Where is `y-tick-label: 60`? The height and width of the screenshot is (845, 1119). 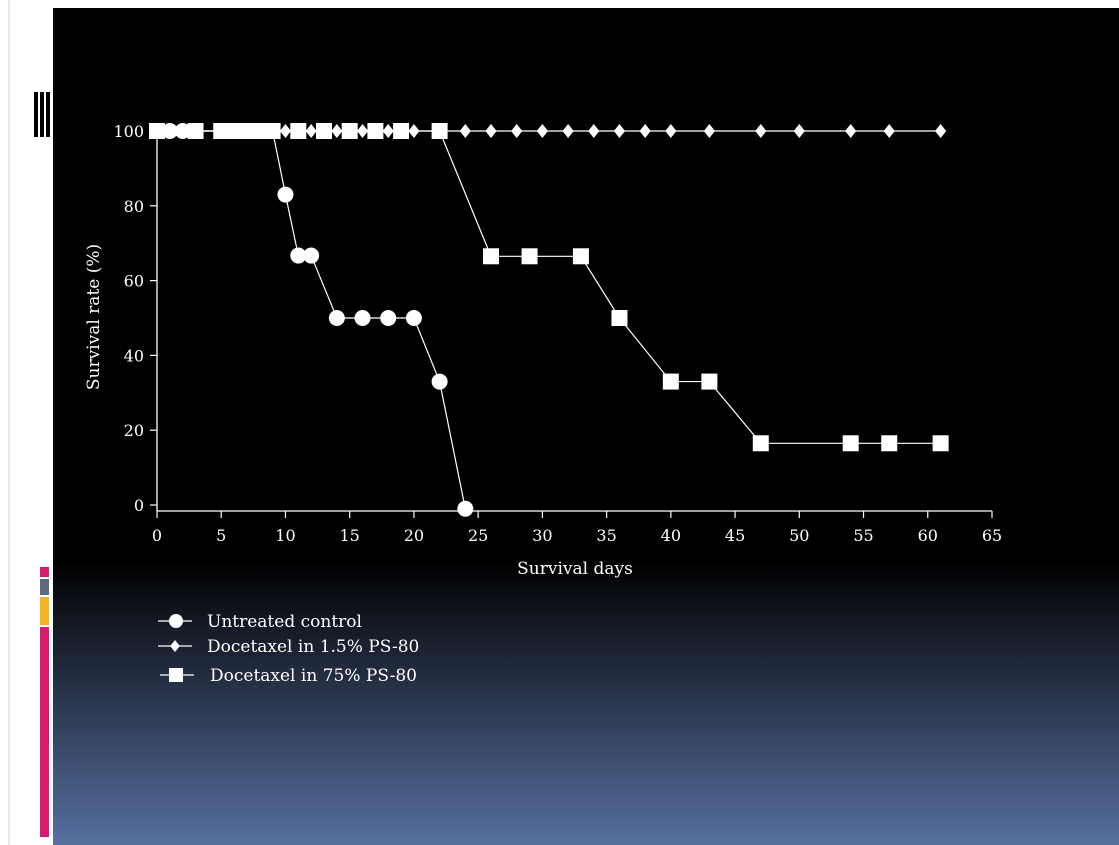
y-tick-label: 60 is located at coordinates (134, 281).